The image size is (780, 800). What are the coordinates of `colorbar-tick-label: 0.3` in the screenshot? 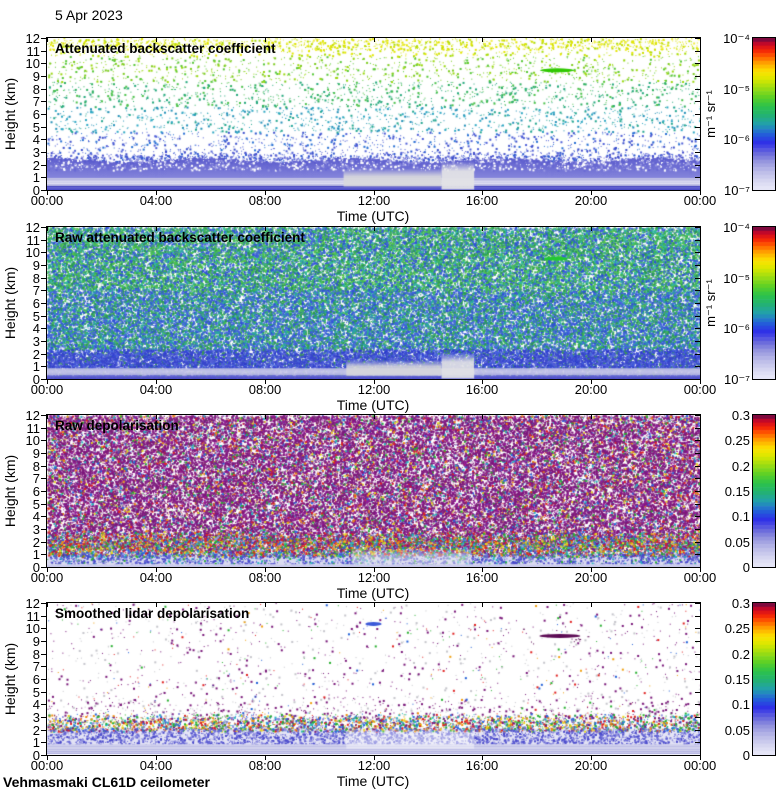 It's located at (740, 603).